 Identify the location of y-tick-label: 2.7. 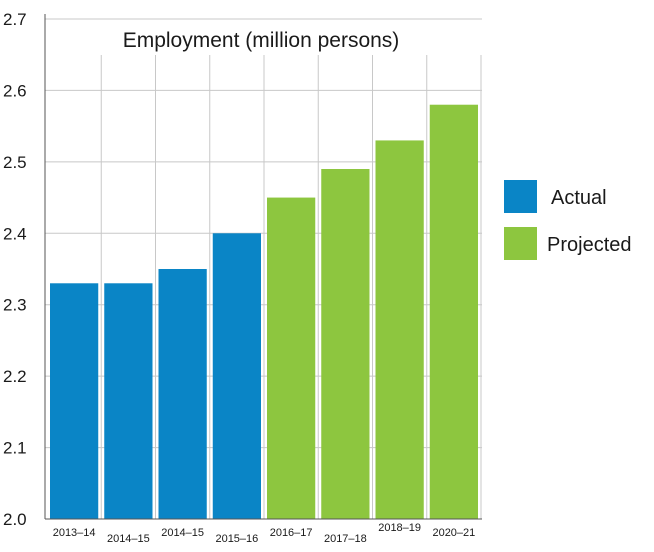
(15, 19).